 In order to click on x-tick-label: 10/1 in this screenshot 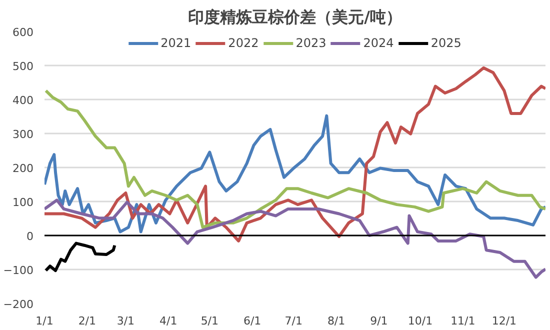, I will do `click(420, 321)`.